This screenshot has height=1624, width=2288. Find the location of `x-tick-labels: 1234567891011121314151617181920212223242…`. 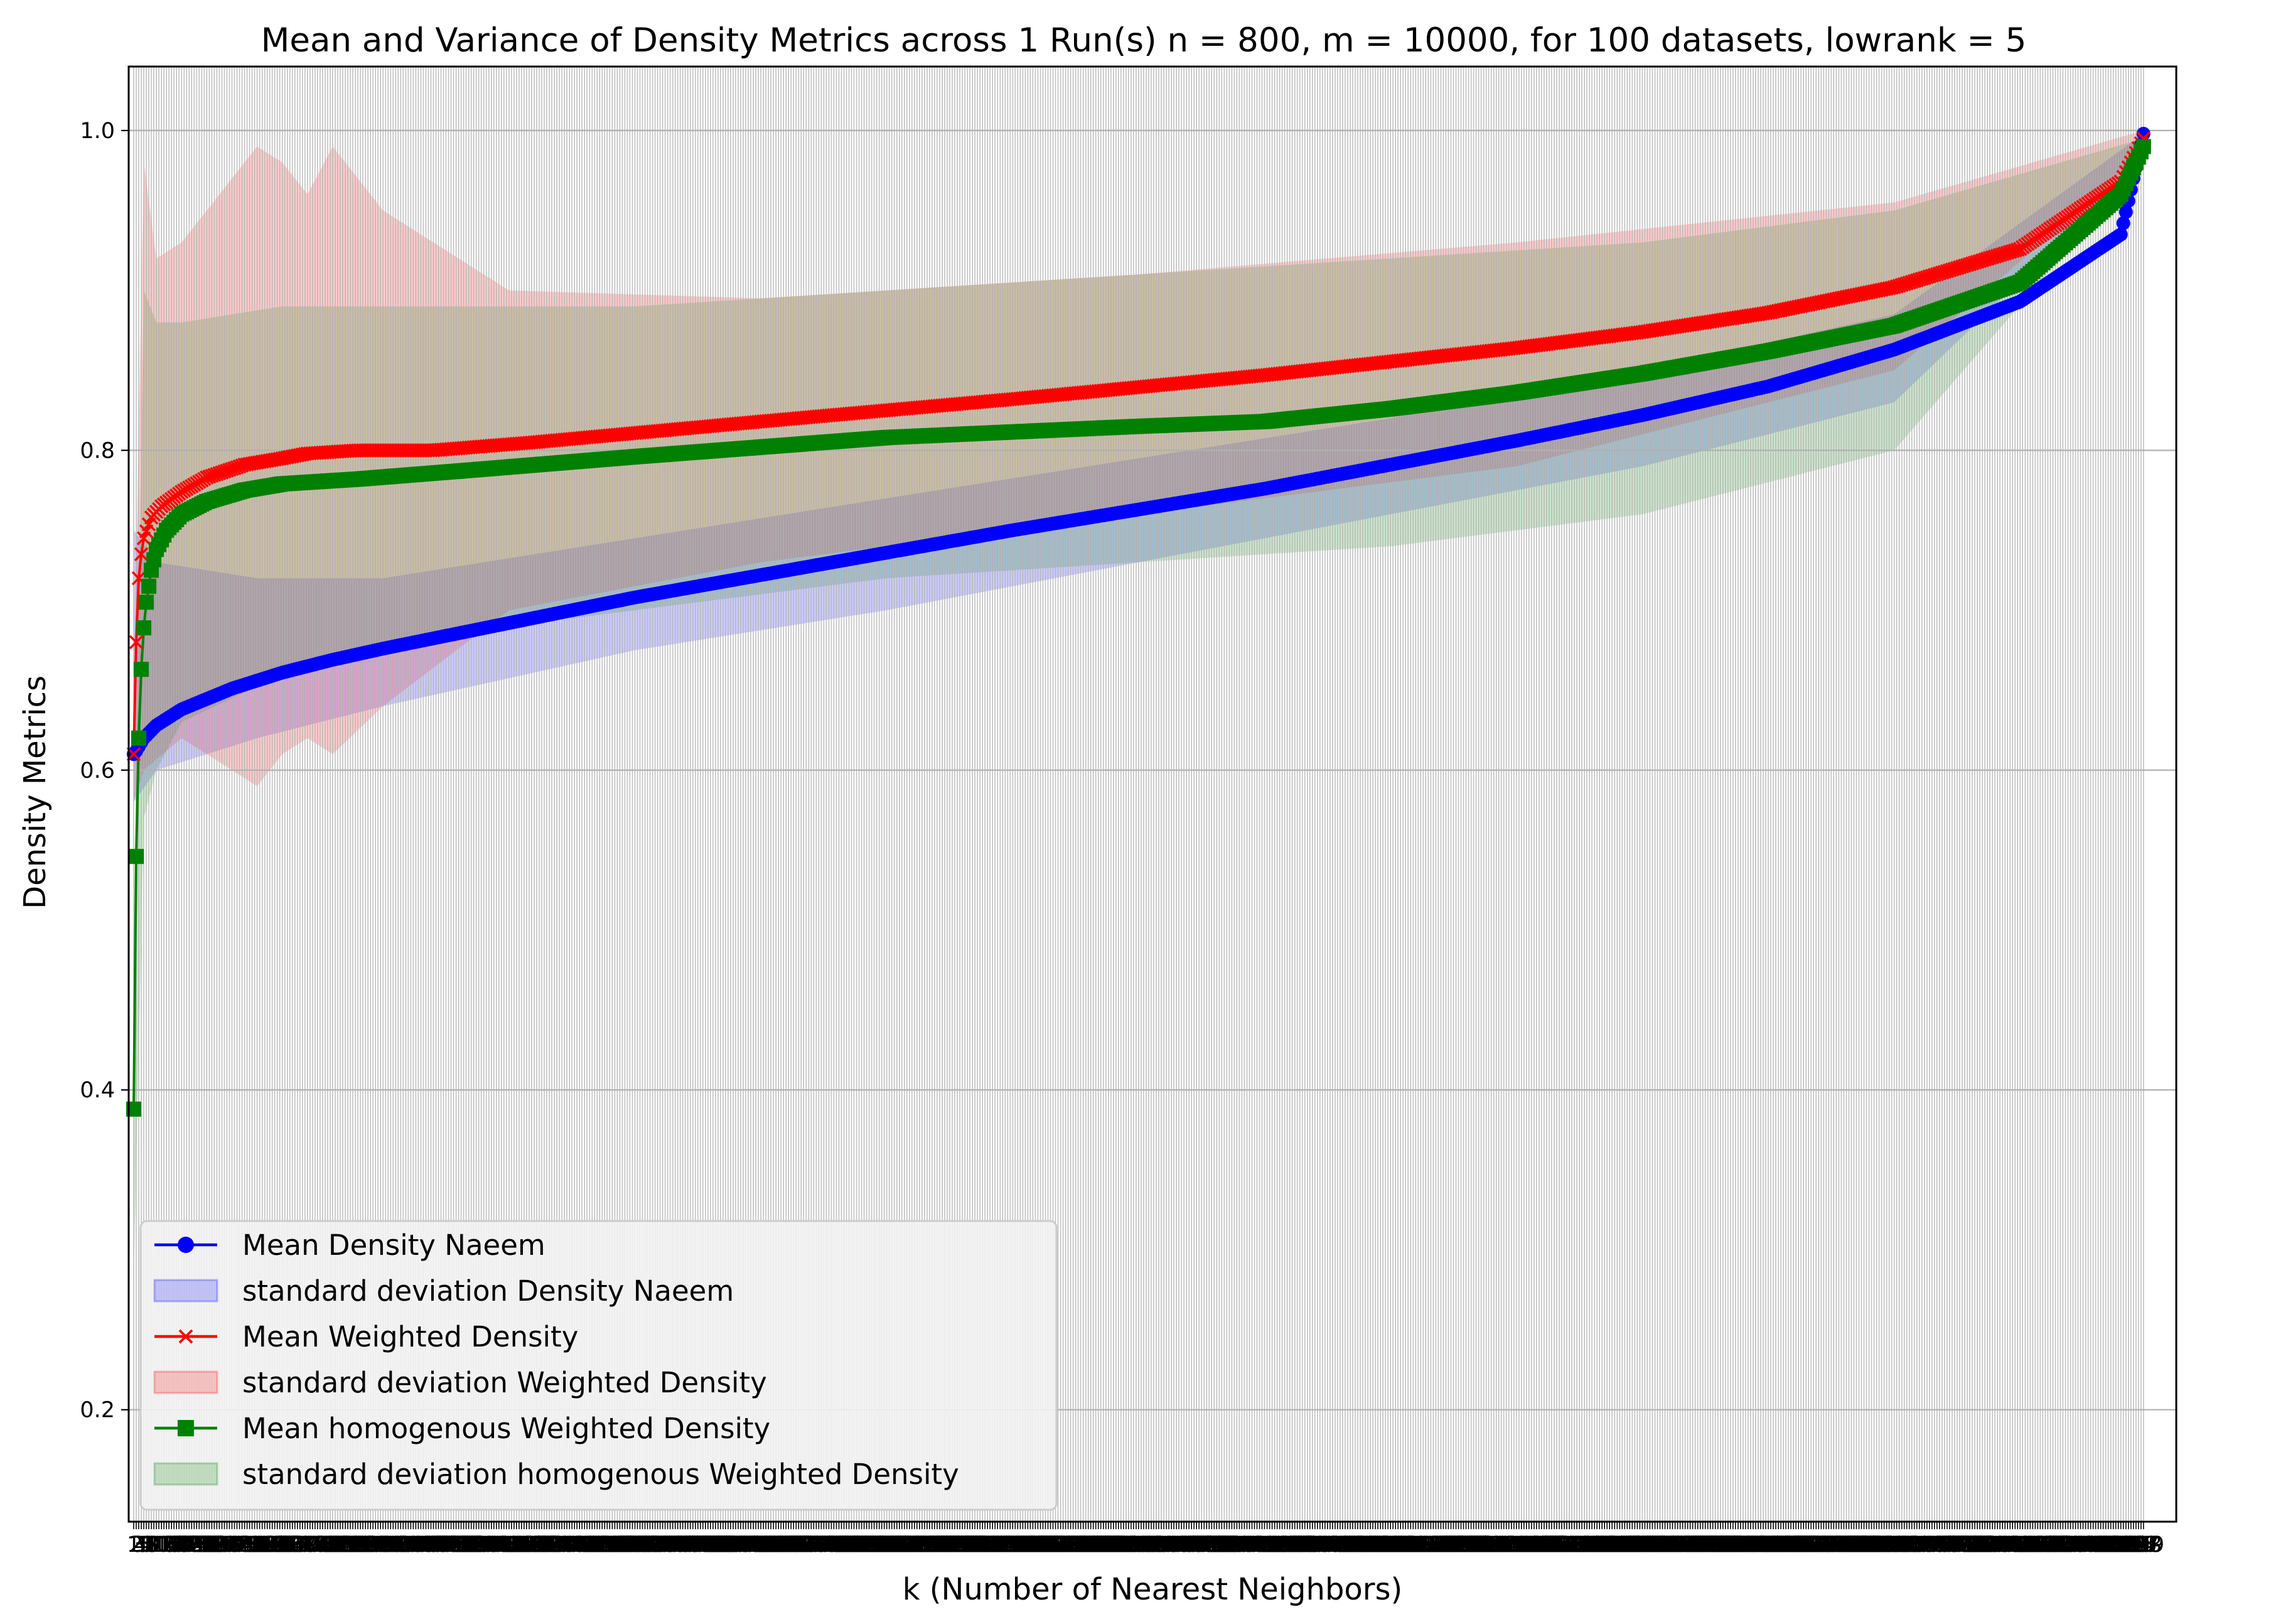

x-tick-labels: 1234567891011121314151617181920212223242… is located at coordinates (1145, 1544).